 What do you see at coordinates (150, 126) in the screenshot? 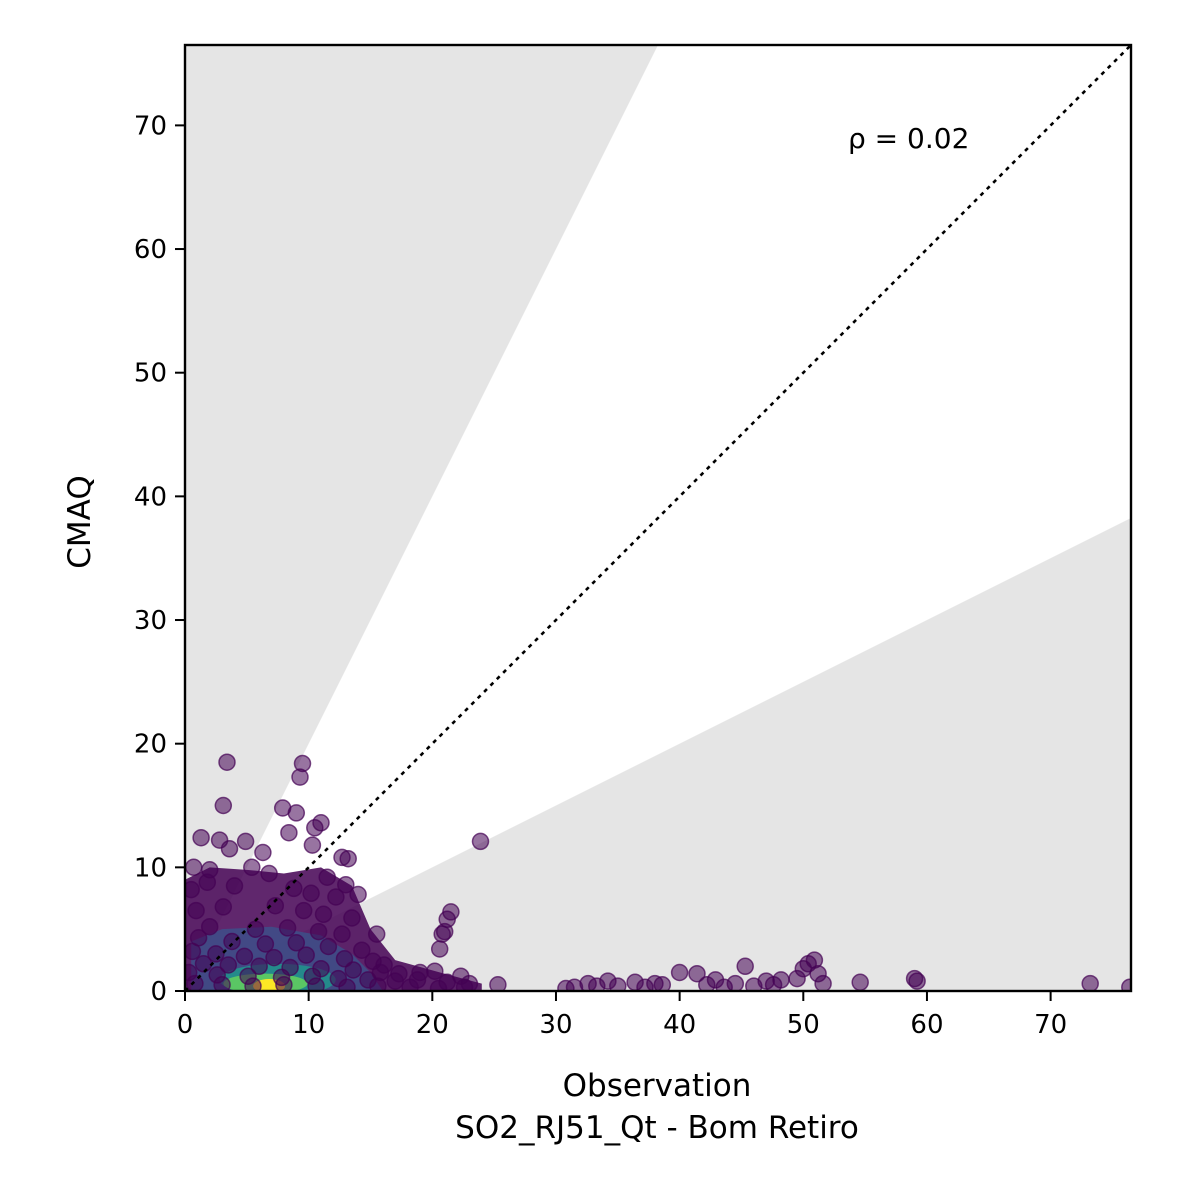
I see `y-tick-label: 70` at bounding box center [150, 126].